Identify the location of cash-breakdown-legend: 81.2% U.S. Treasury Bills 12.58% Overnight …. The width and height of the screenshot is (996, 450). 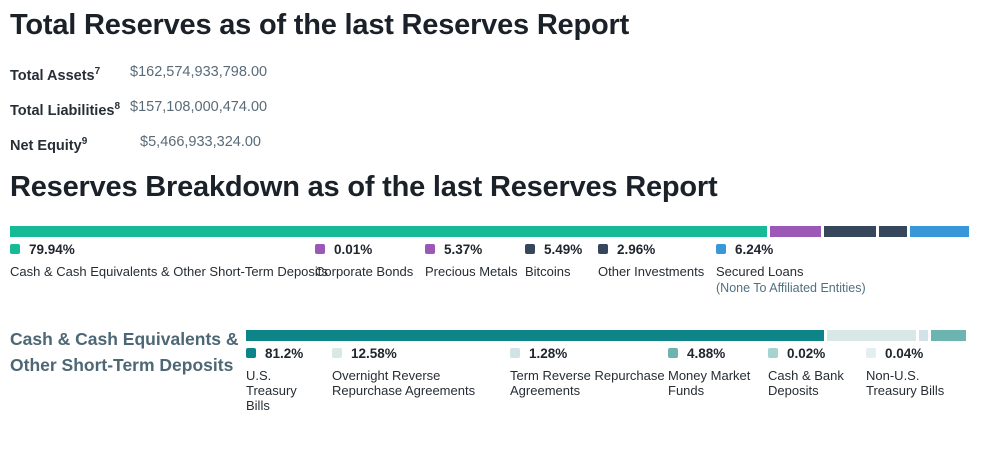
(620, 379).